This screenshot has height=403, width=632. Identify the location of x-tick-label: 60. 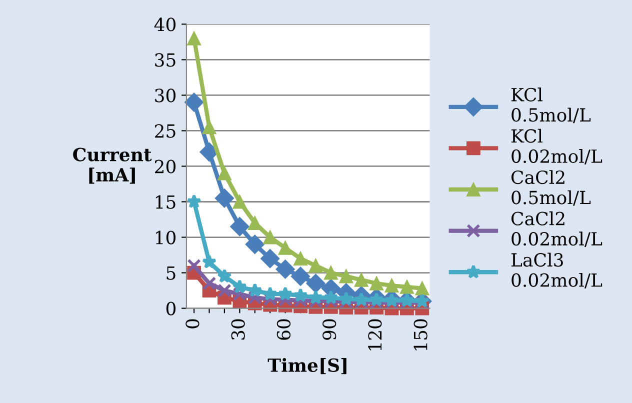
(283, 329).